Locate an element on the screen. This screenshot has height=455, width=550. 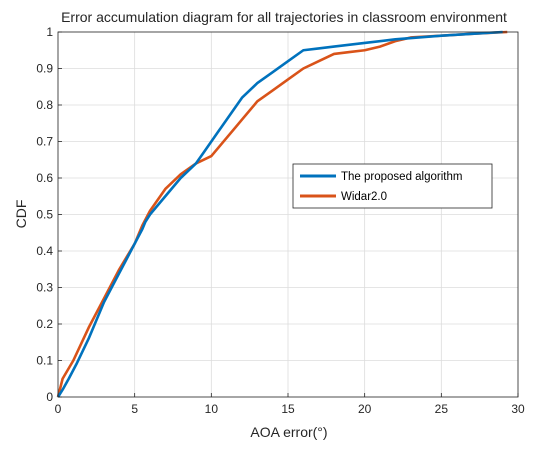
y-tick-label: 0 is located at coordinates (49, 397).